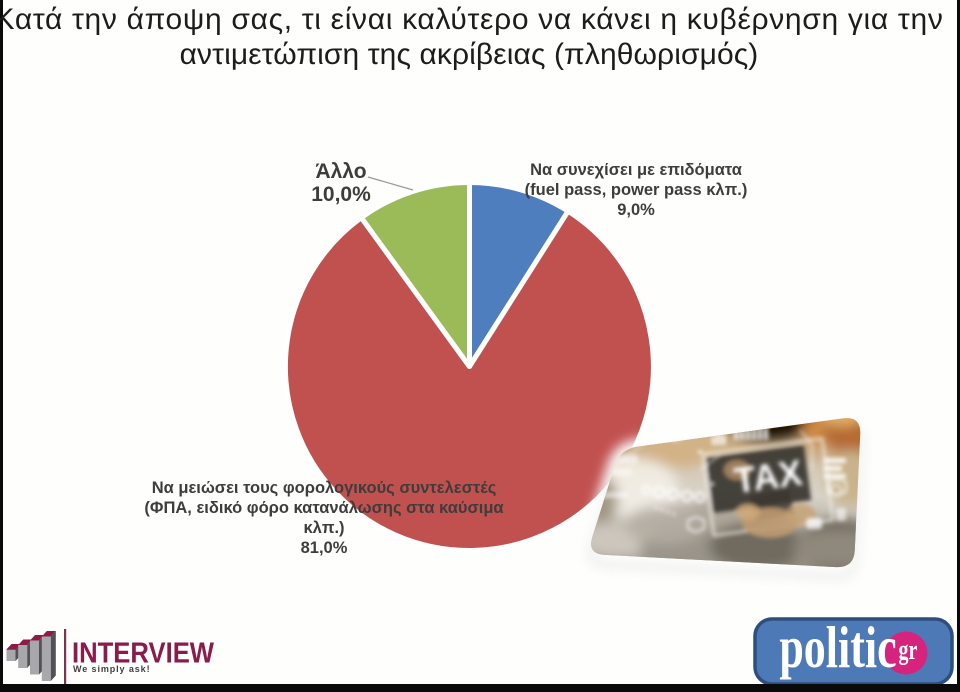 This screenshot has width=960, height=692. I want to click on svg-text: TAX, so click(768, 477).